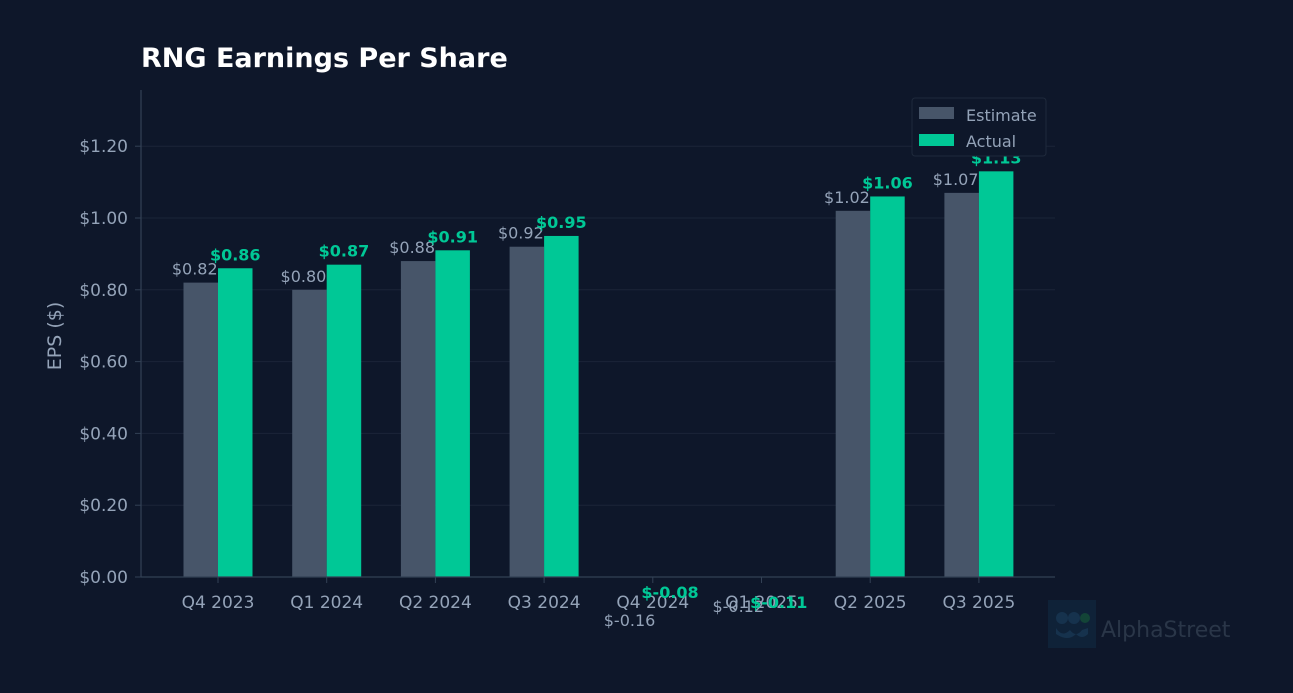 This screenshot has width=1293, height=693. What do you see at coordinates (1001, 115) in the screenshot?
I see `legend-label-estimate: Estimate` at bounding box center [1001, 115].